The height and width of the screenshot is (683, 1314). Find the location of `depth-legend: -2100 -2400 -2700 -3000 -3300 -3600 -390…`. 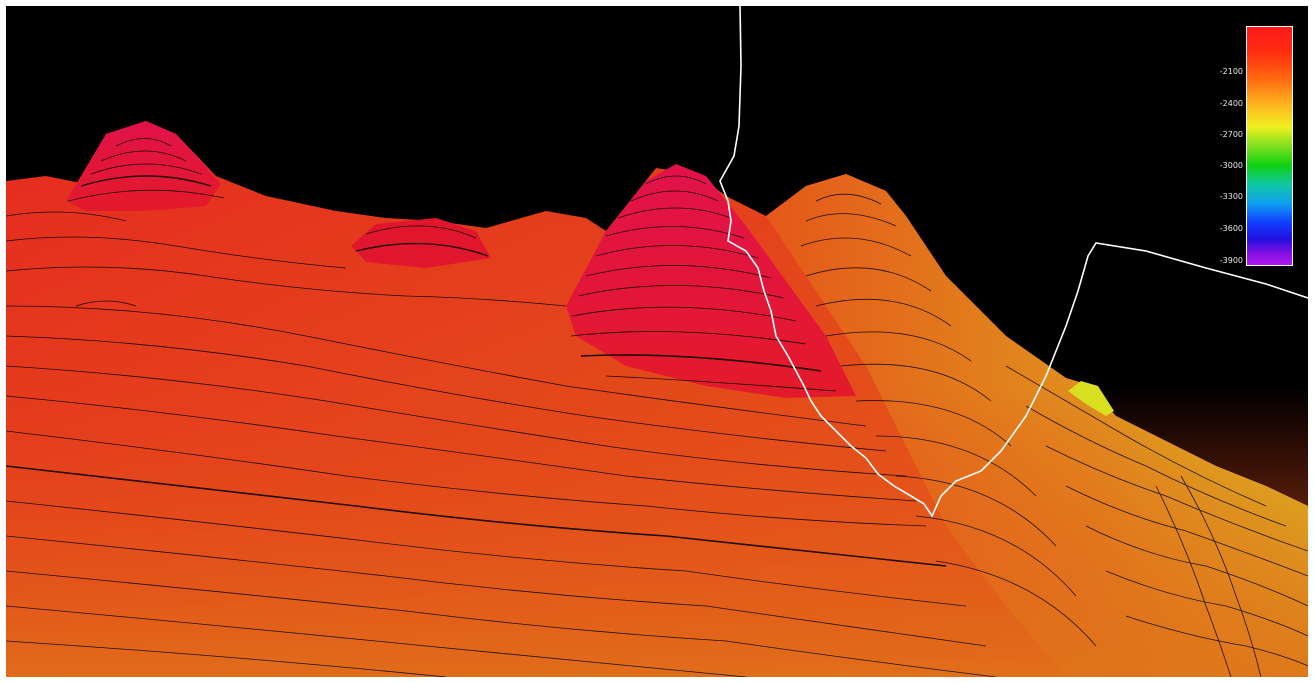

depth-legend: -2100 -2400 -2700 -3000 -3300 -3600 -390… is located at coordinates (1260, 148).